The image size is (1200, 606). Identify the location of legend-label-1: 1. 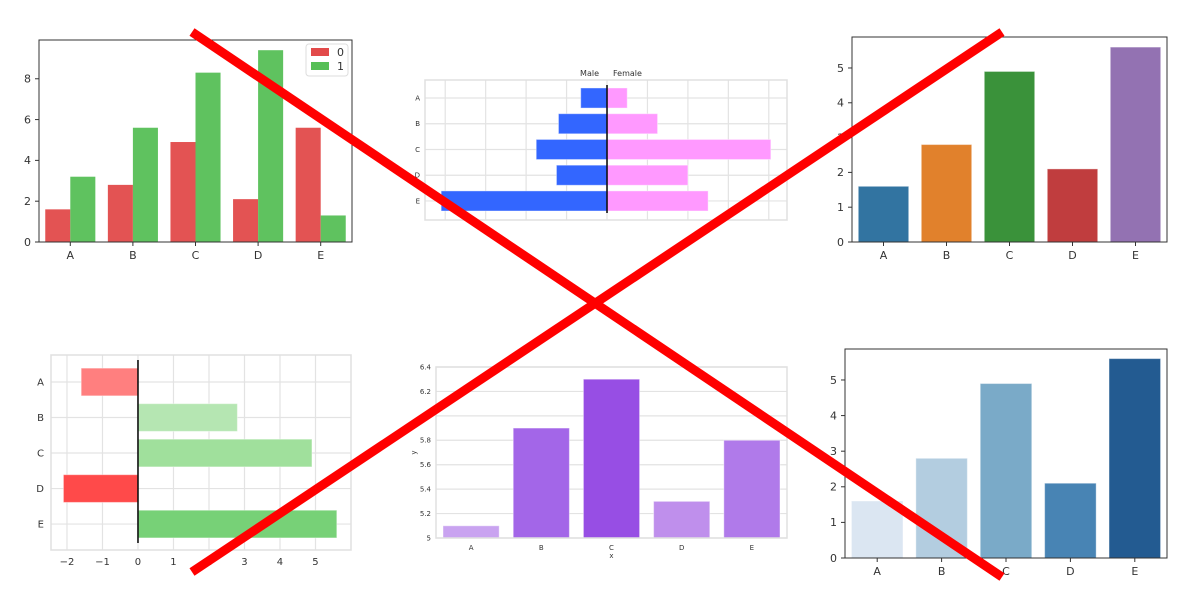
(340, 66).